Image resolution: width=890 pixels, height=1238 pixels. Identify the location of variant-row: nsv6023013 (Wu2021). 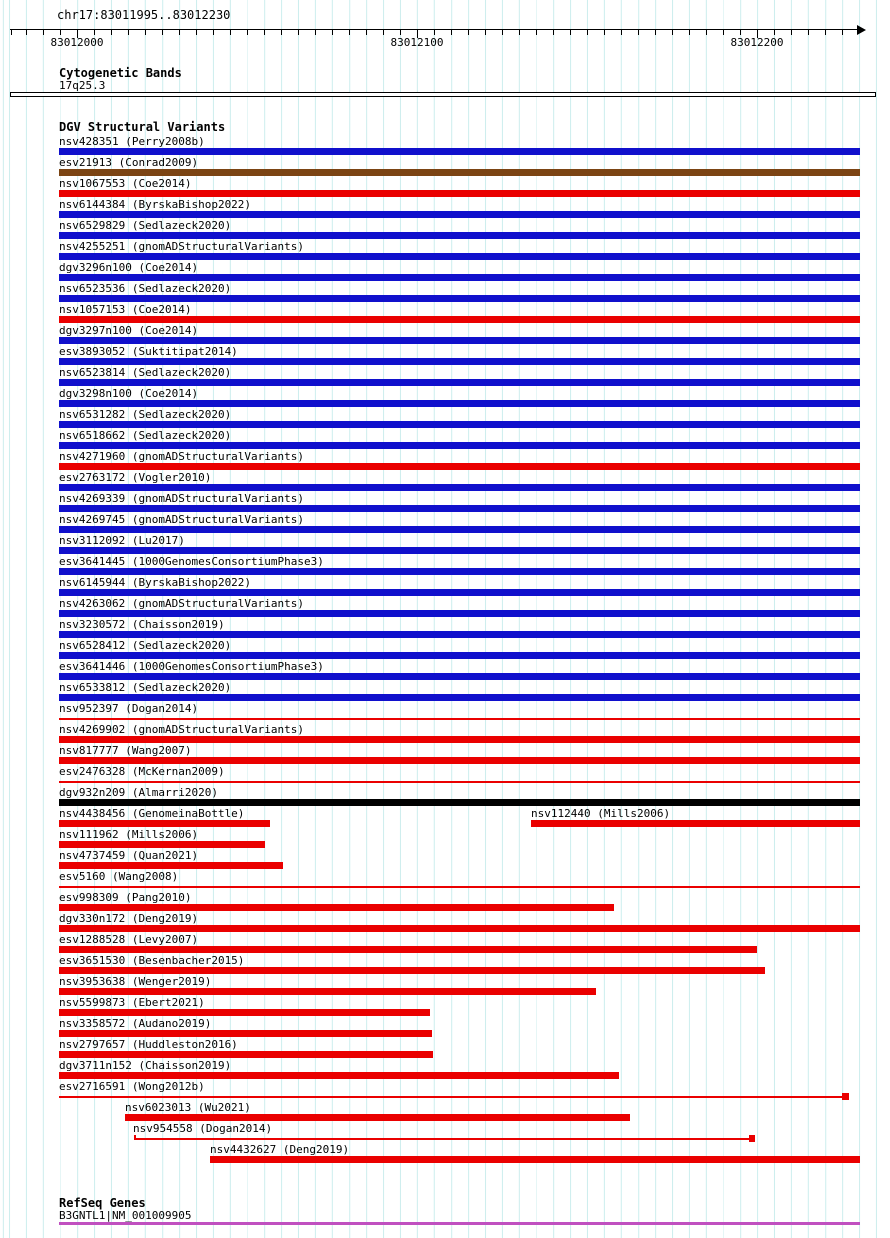
(445, 1111).